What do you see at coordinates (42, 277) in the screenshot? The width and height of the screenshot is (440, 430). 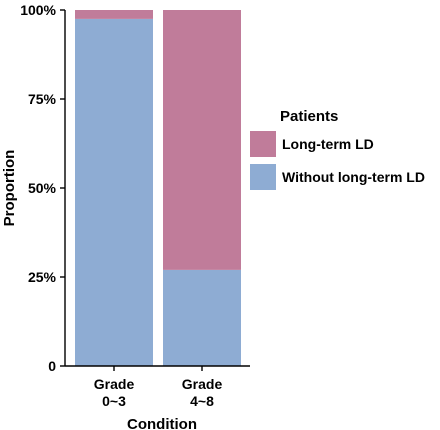 I see `y-tick-label: 25%` at bounding box center [42, 277].